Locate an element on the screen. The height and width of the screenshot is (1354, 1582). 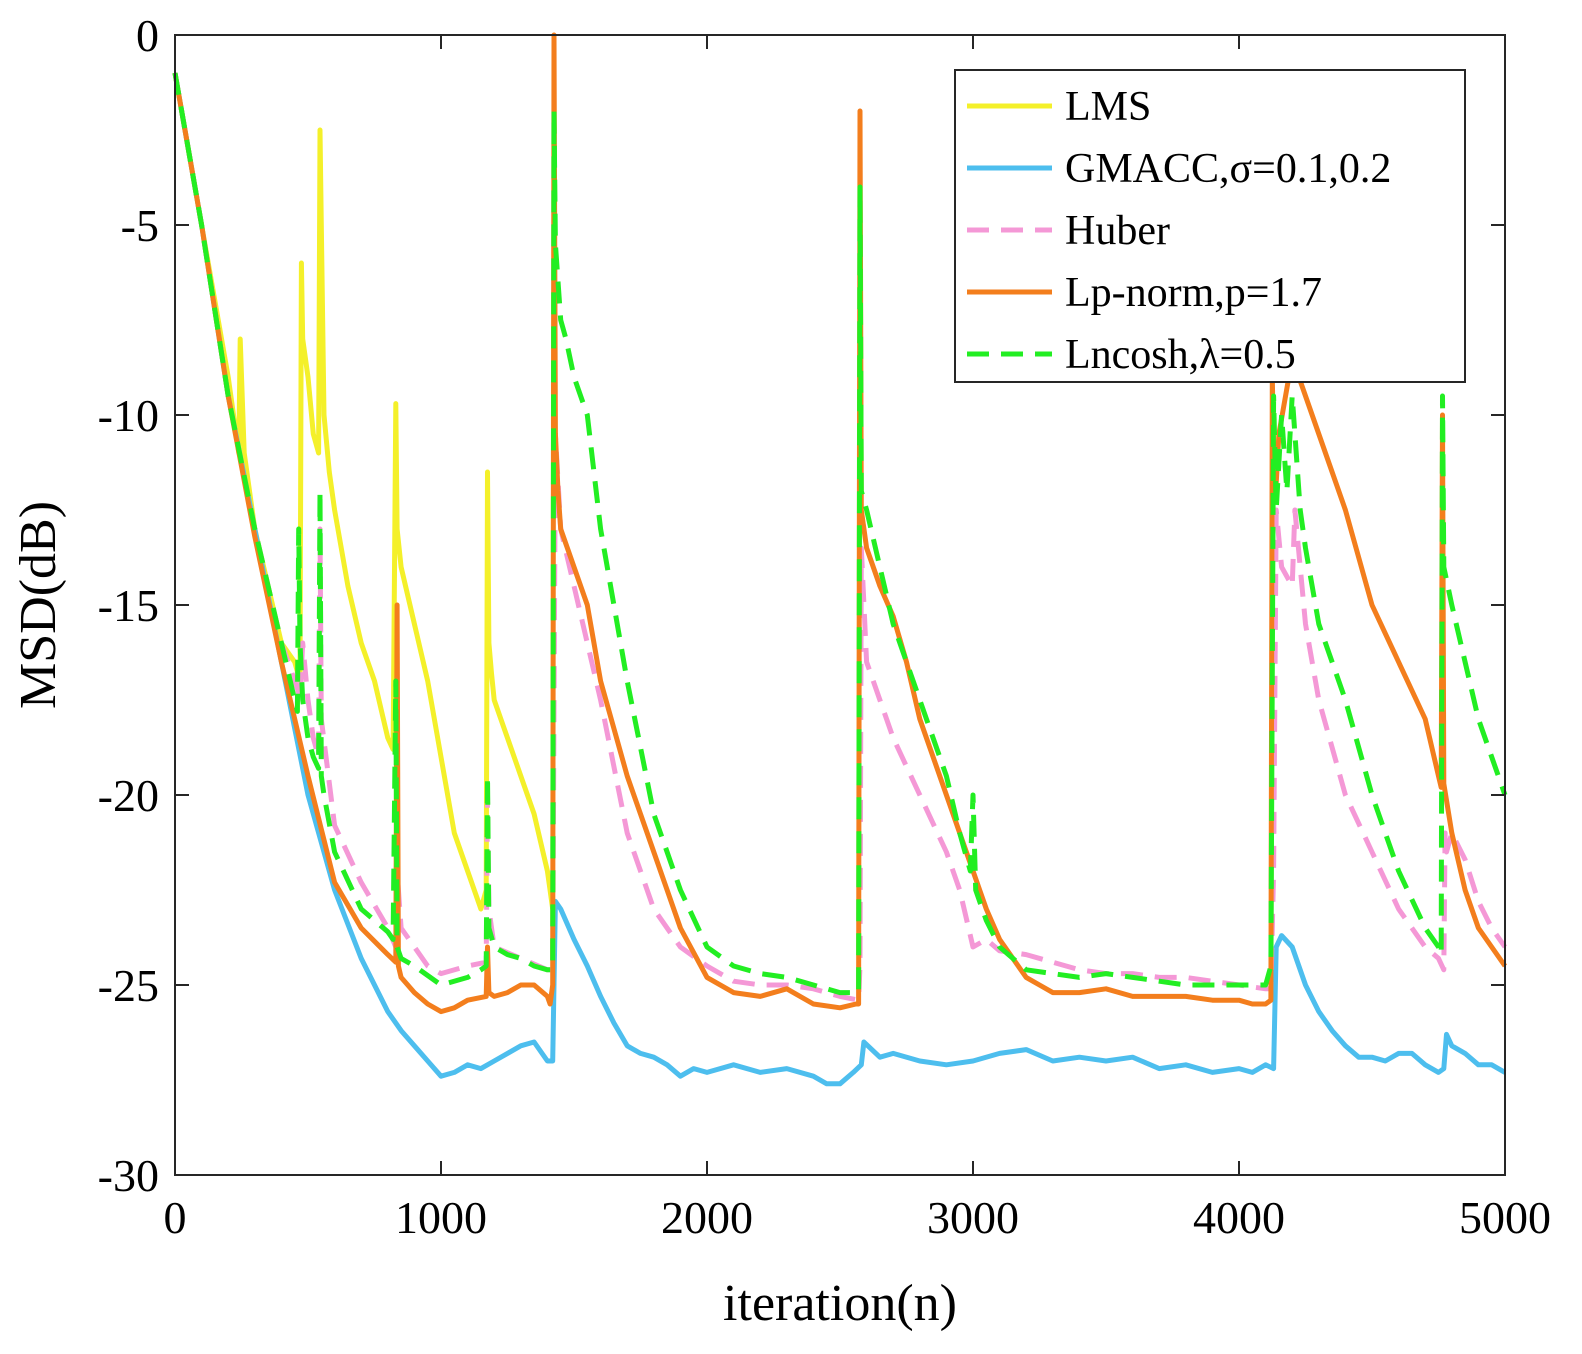
legend-entry-label: Lncosh,λ=0.5 is located at coordinates (1180, 355).